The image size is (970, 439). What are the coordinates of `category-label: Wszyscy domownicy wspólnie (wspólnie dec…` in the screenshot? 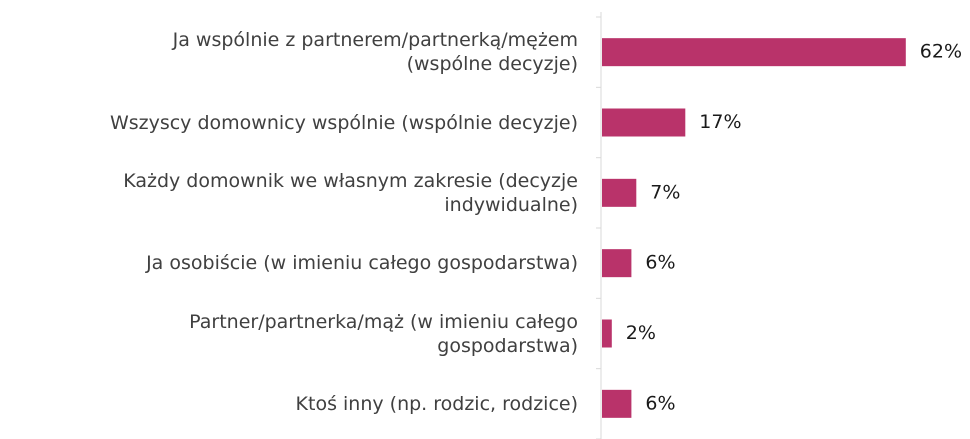 It's located at (343, 122).